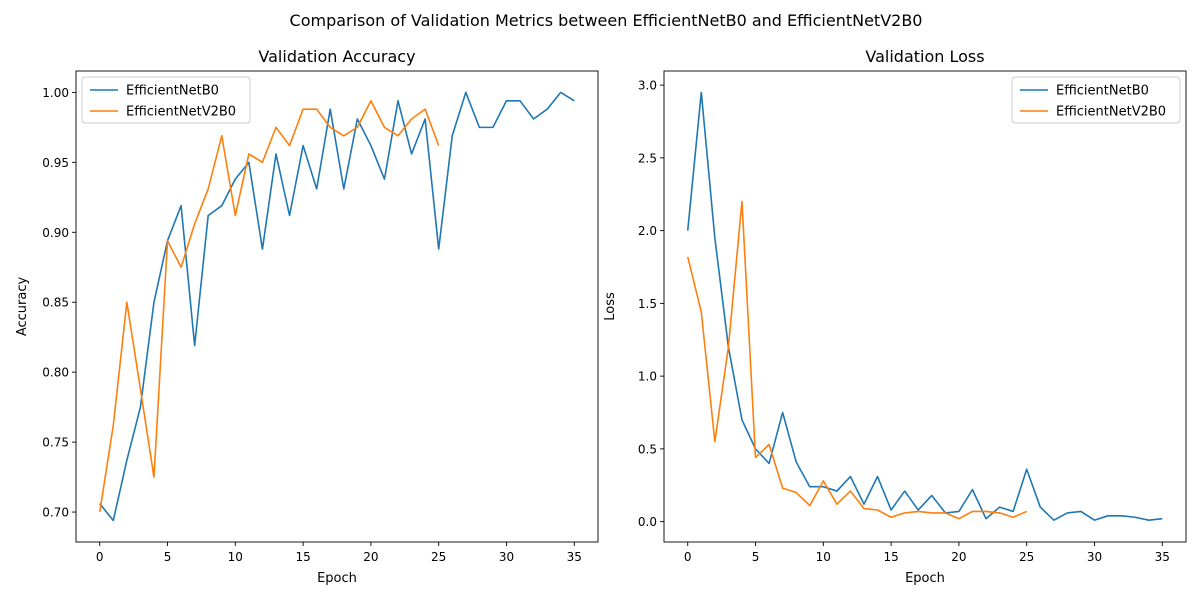 Image resolution: width=1200 pixels, height=604 pixels. What do you see at coordinates (55, 163) in the screenshot?
I see `accuracy-y-tick-label: 0.95` at bounding box center [55, 163].